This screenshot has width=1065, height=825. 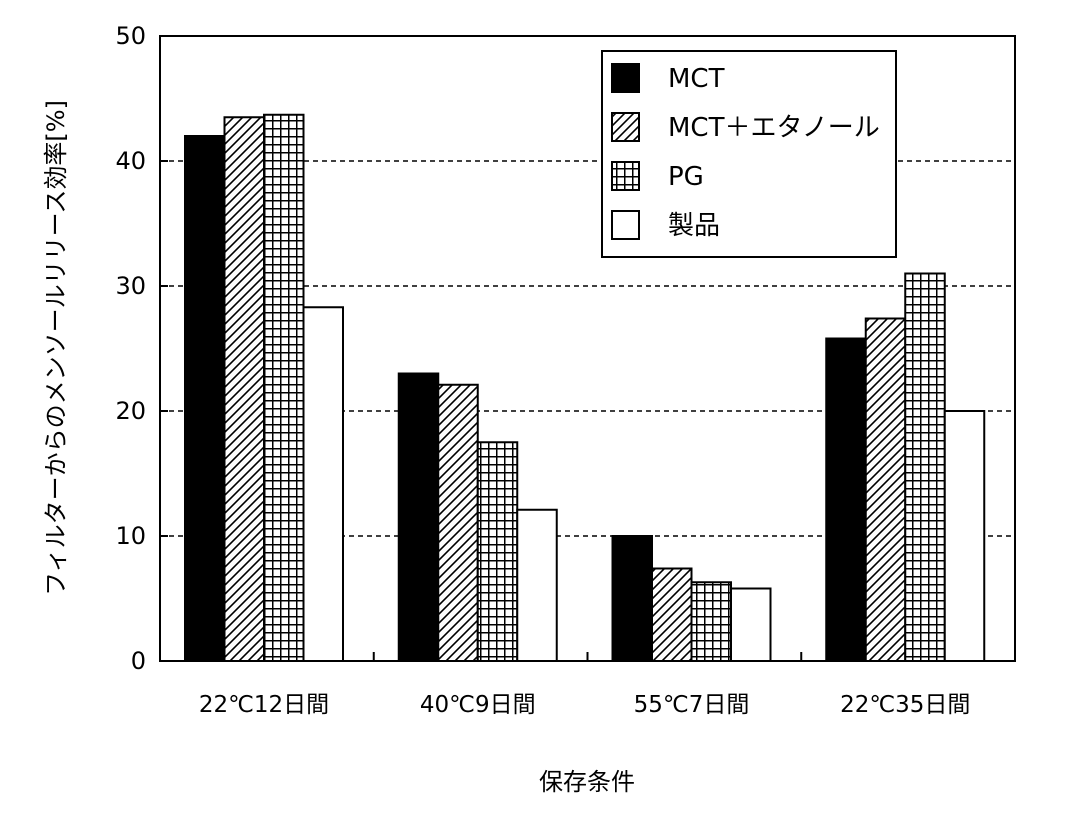 I want to click on x-tick-label: 22℃35日間, so click(x=905, y=705).